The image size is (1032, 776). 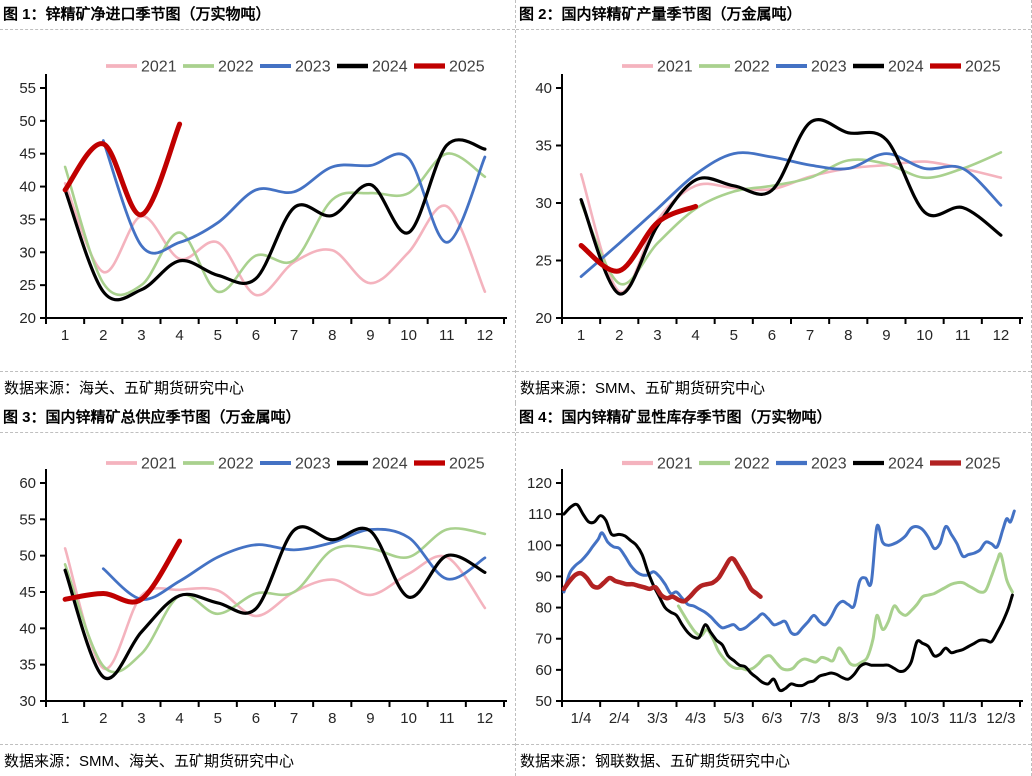 I want to click on y-tick-label: 25, so click(x=543, y=261).